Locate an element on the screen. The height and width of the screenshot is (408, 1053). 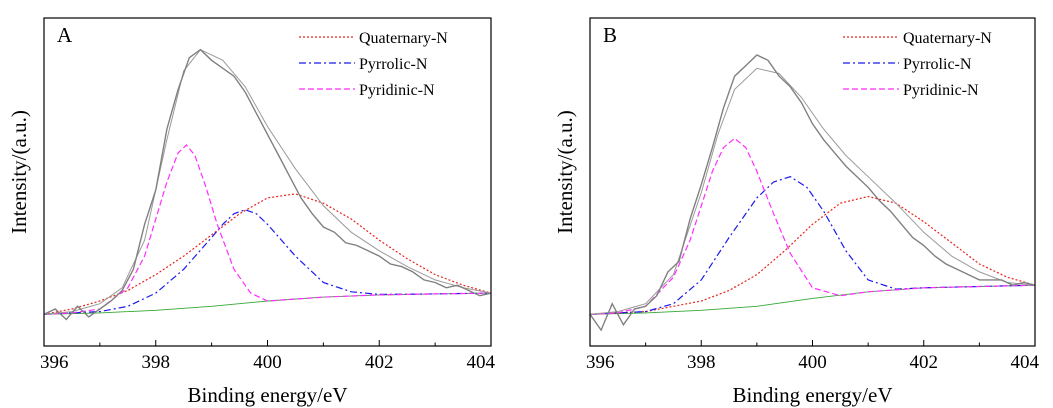
baseline-line is located at coordinates (812, 299).